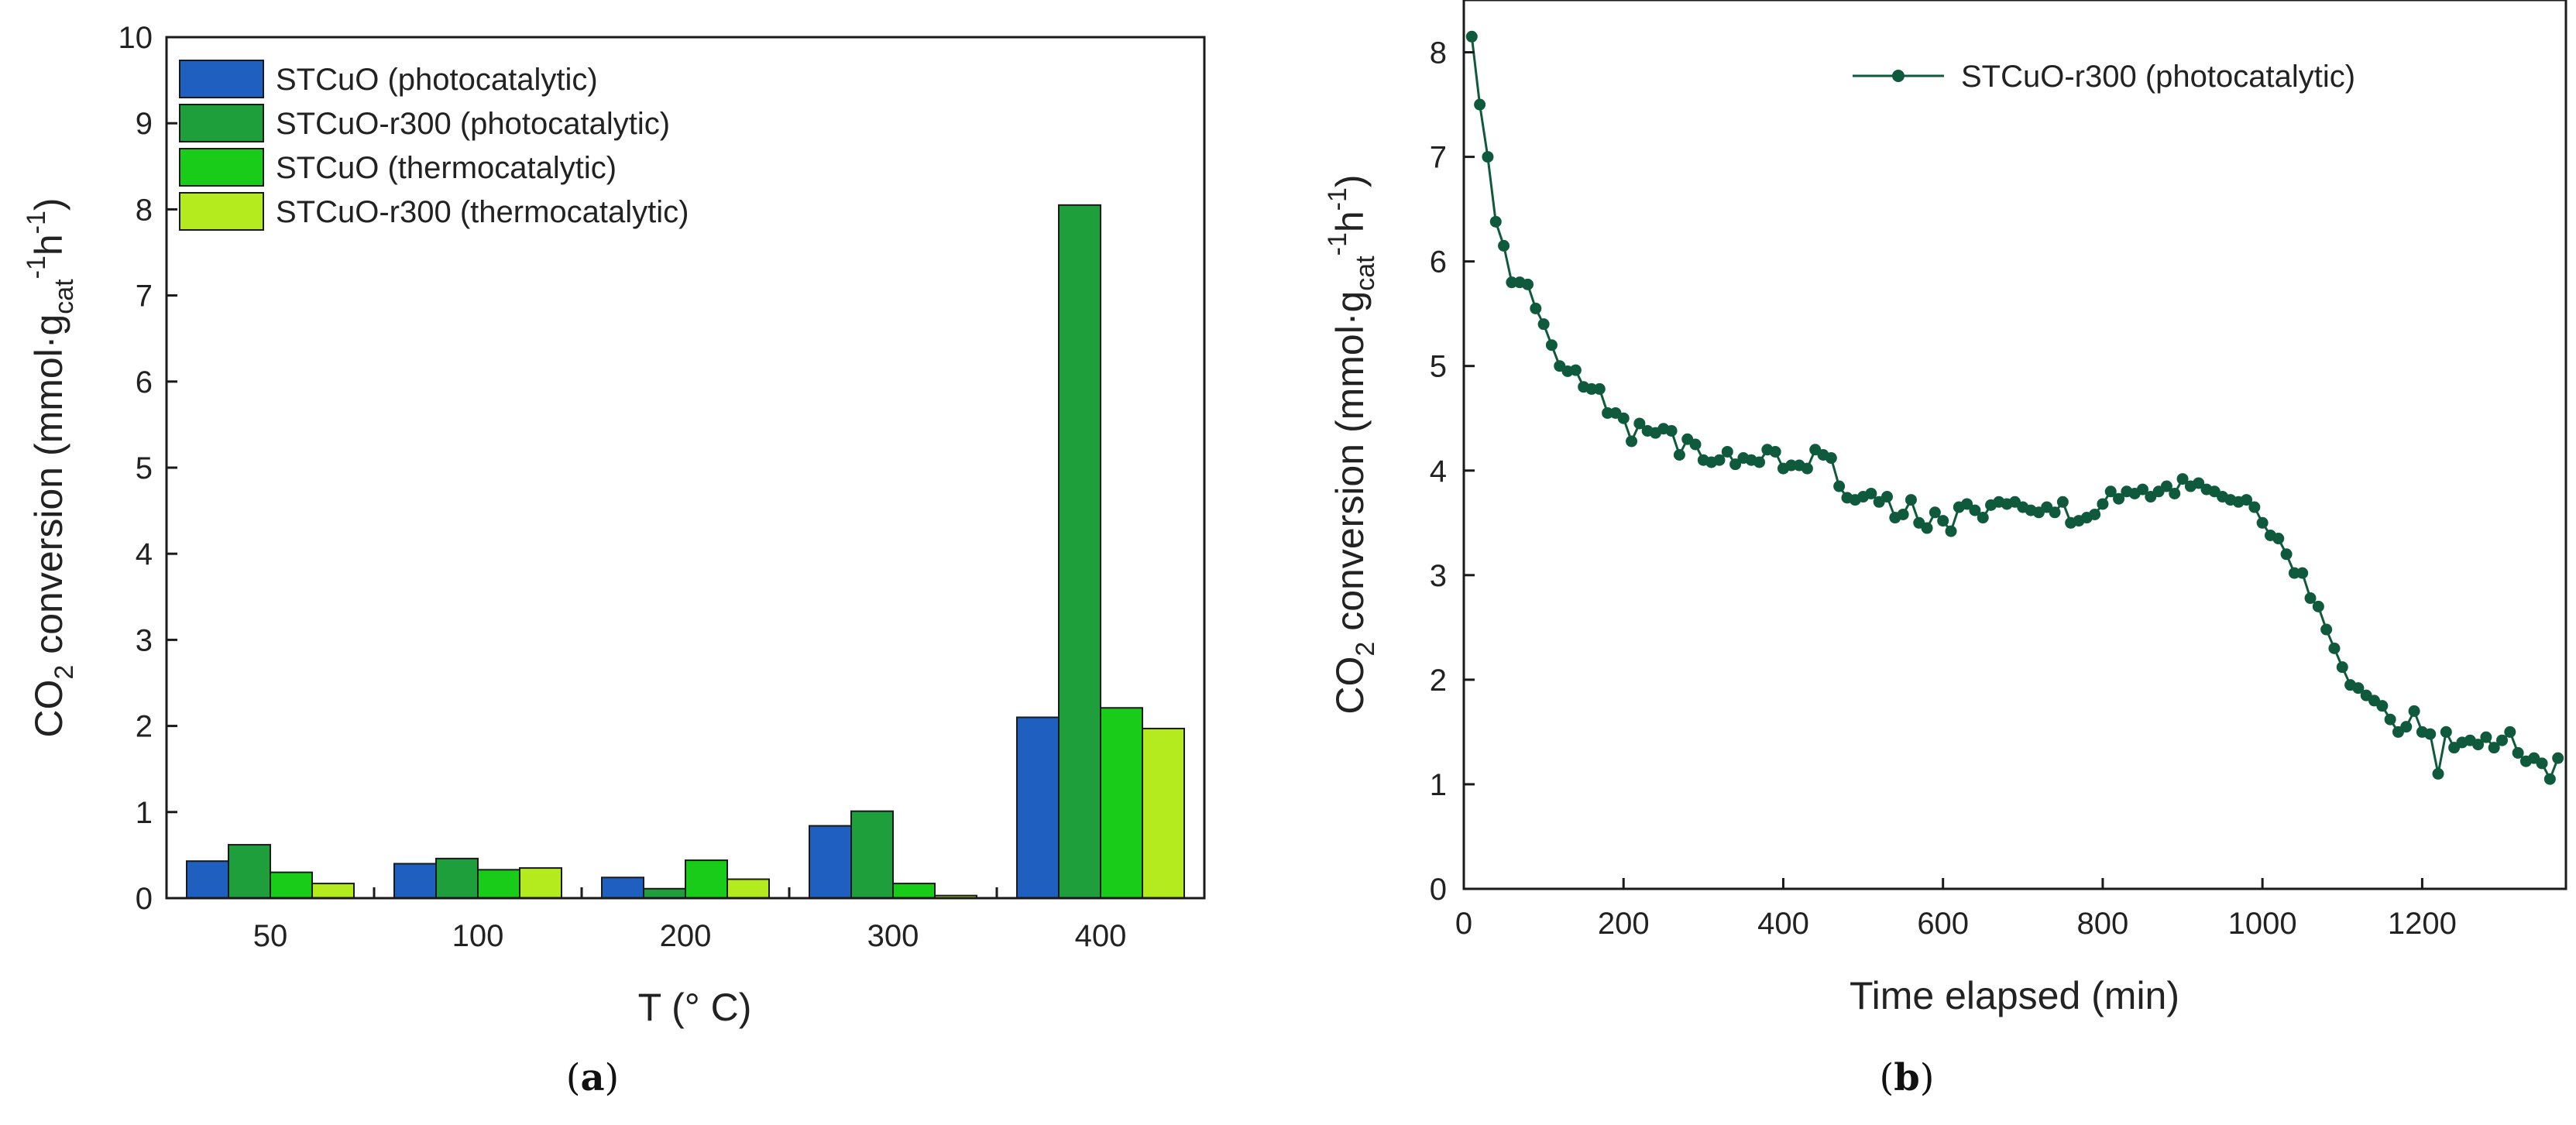 The height and width of the screenshot is (1125, 2576). I want to click on panel-b-x-ticks: 0 200 400 600 800 1000 1200, so click(1956, 909).